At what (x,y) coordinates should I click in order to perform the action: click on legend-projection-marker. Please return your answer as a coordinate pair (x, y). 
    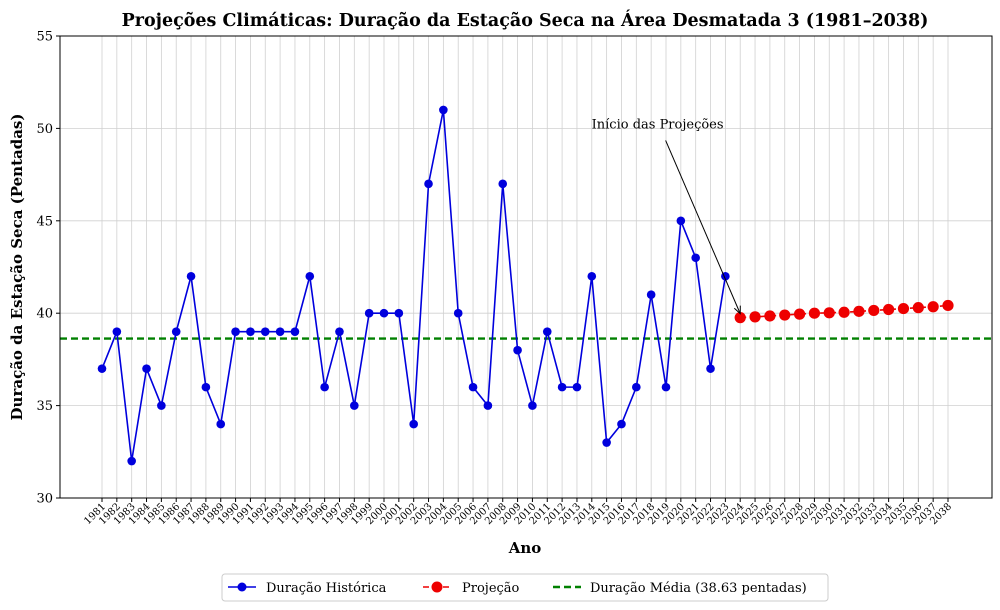
    Looking at the image, I should click on (437, 587).